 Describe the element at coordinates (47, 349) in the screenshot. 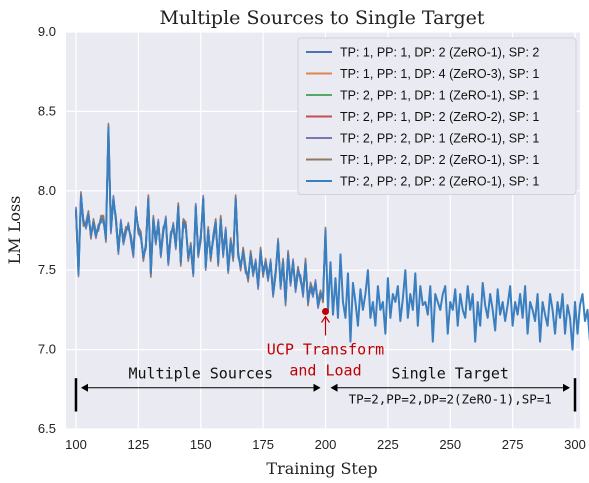

I see `y-tick-label: 7.0` at that location.